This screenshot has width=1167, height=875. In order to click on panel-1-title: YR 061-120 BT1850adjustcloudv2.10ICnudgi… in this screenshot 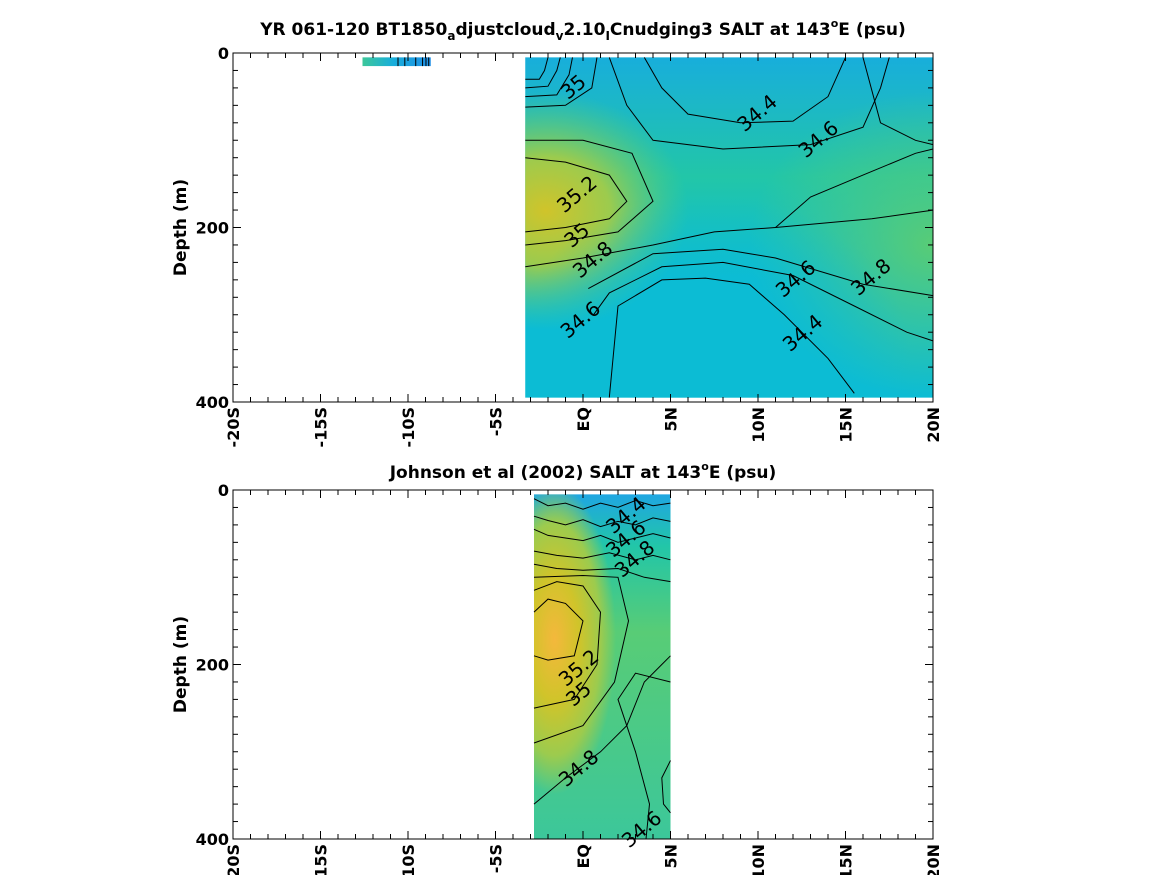, I will do `click(582, 30)`.